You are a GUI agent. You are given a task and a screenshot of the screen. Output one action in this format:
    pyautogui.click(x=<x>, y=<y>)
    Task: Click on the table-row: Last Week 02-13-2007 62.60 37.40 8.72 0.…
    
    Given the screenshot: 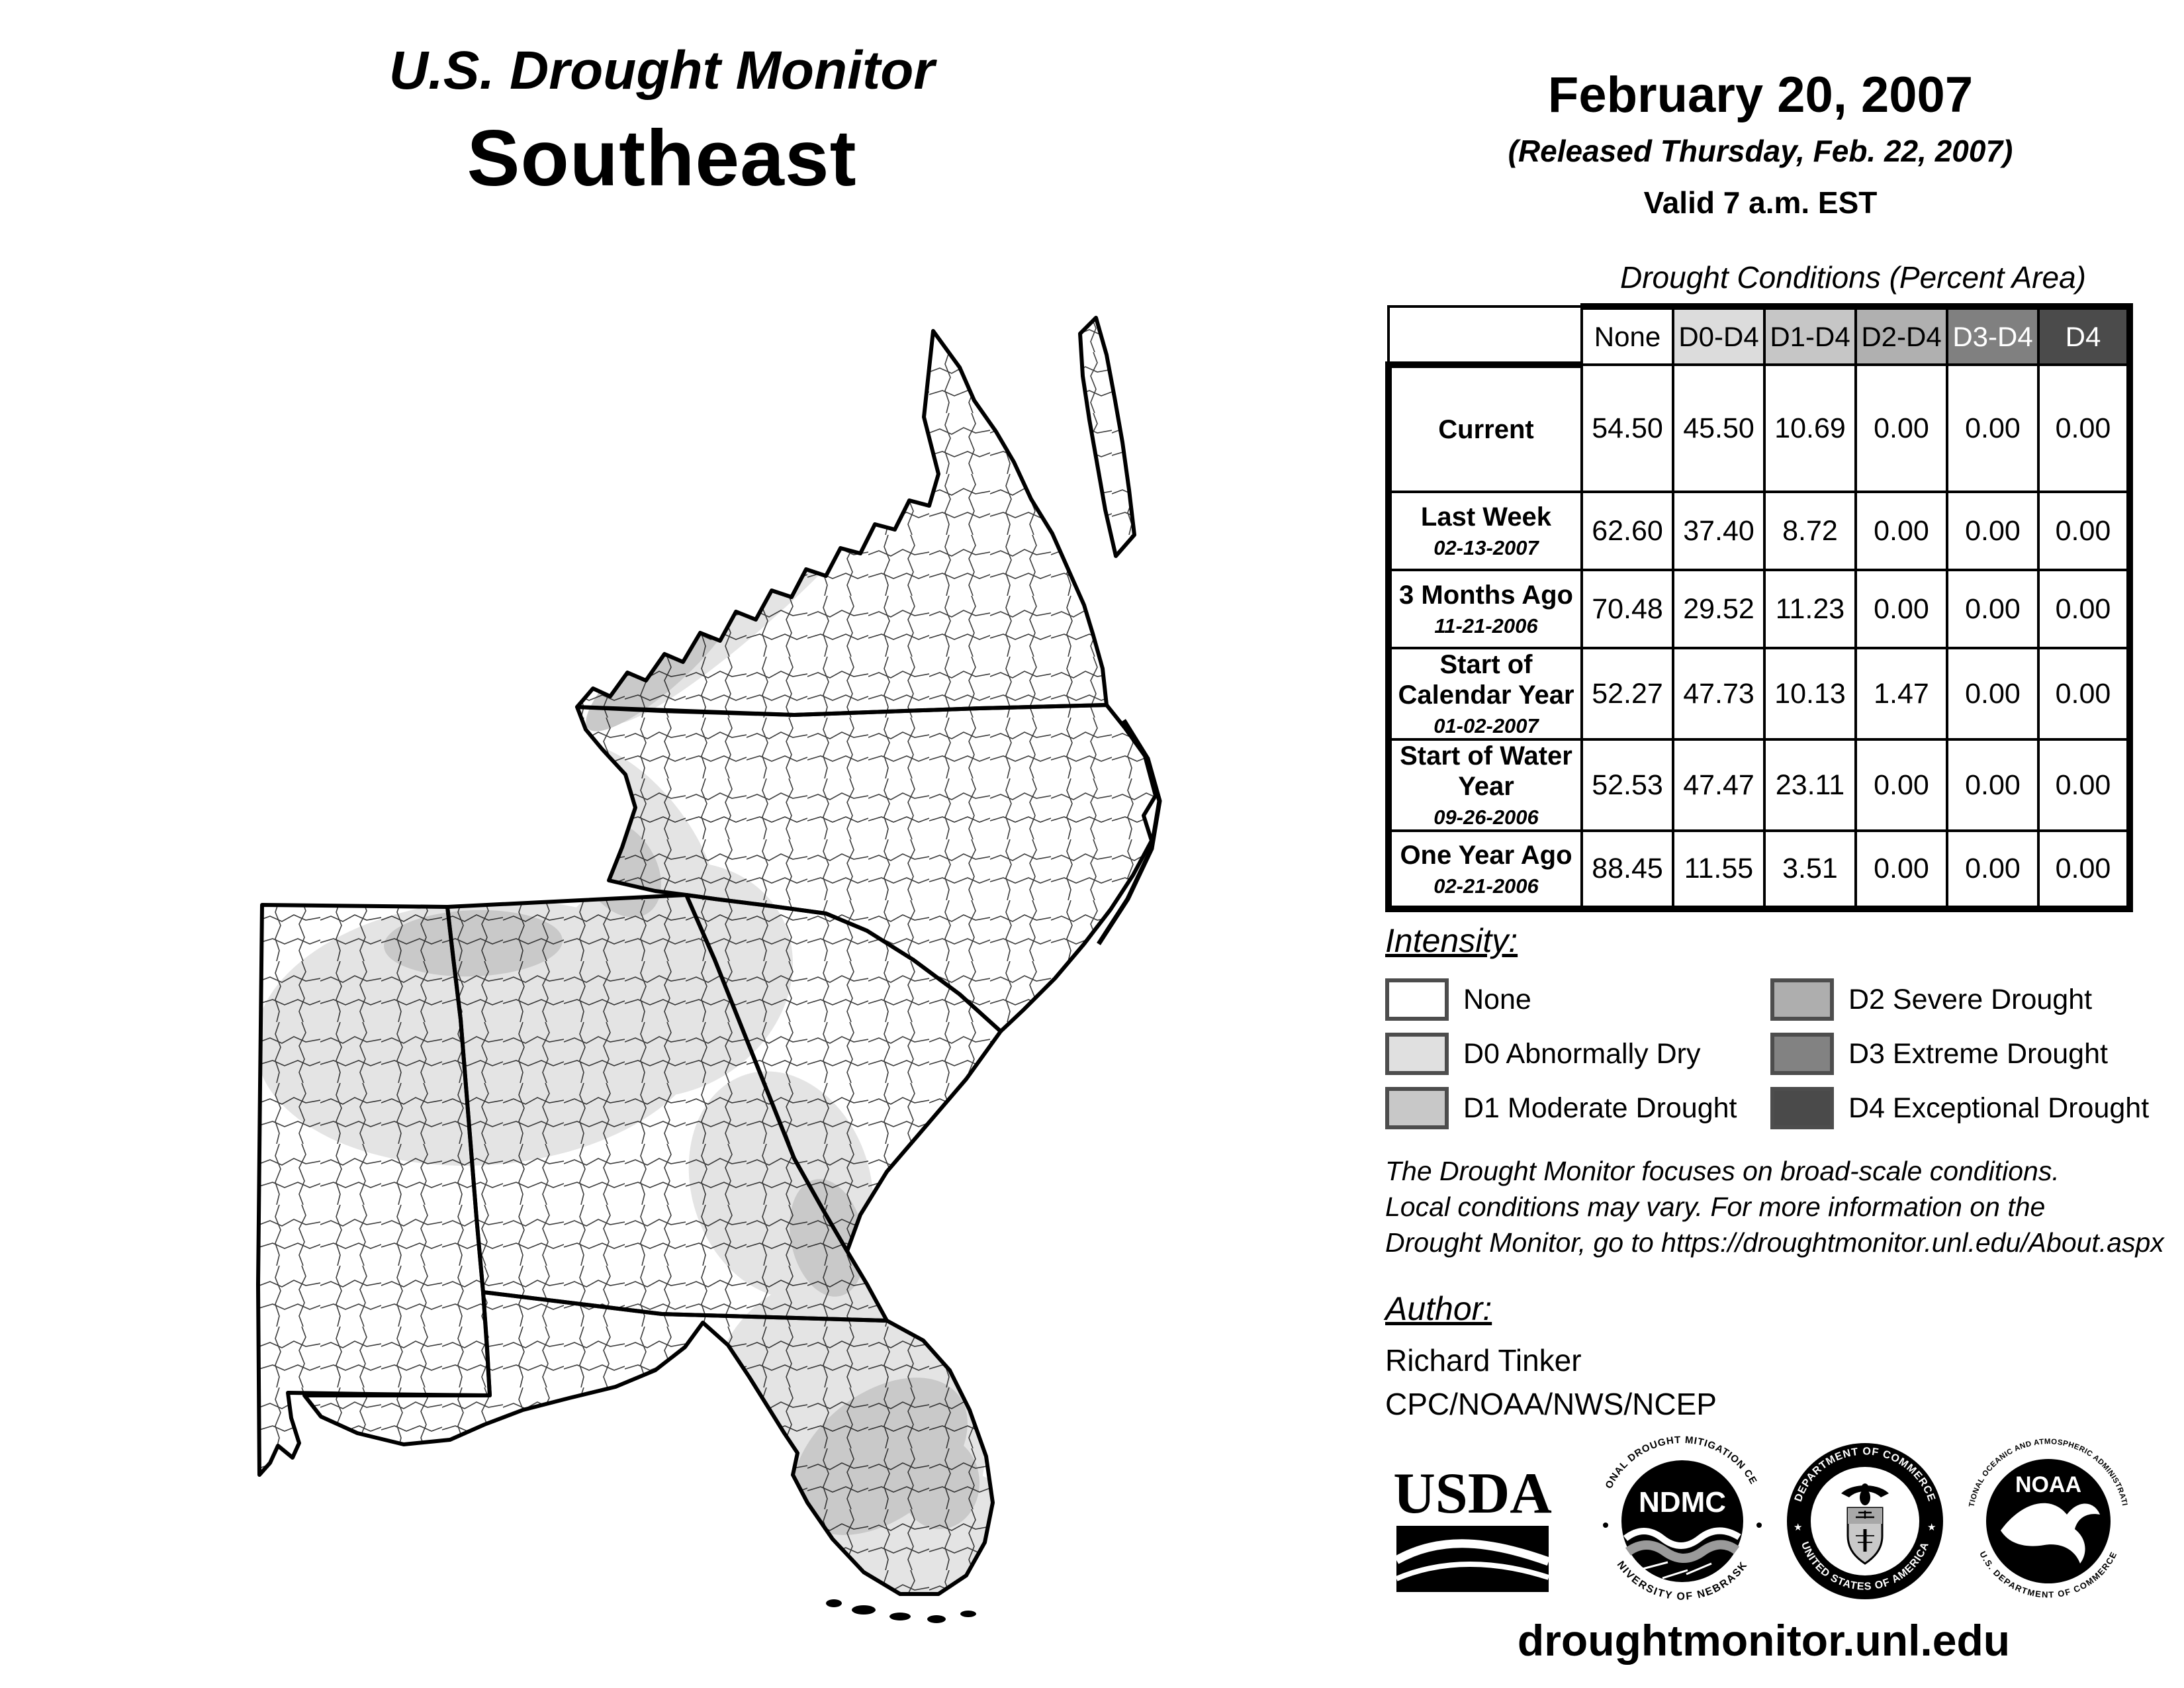 What is the action you would take?
    pyautogui.click(x=1759, y=531)
    